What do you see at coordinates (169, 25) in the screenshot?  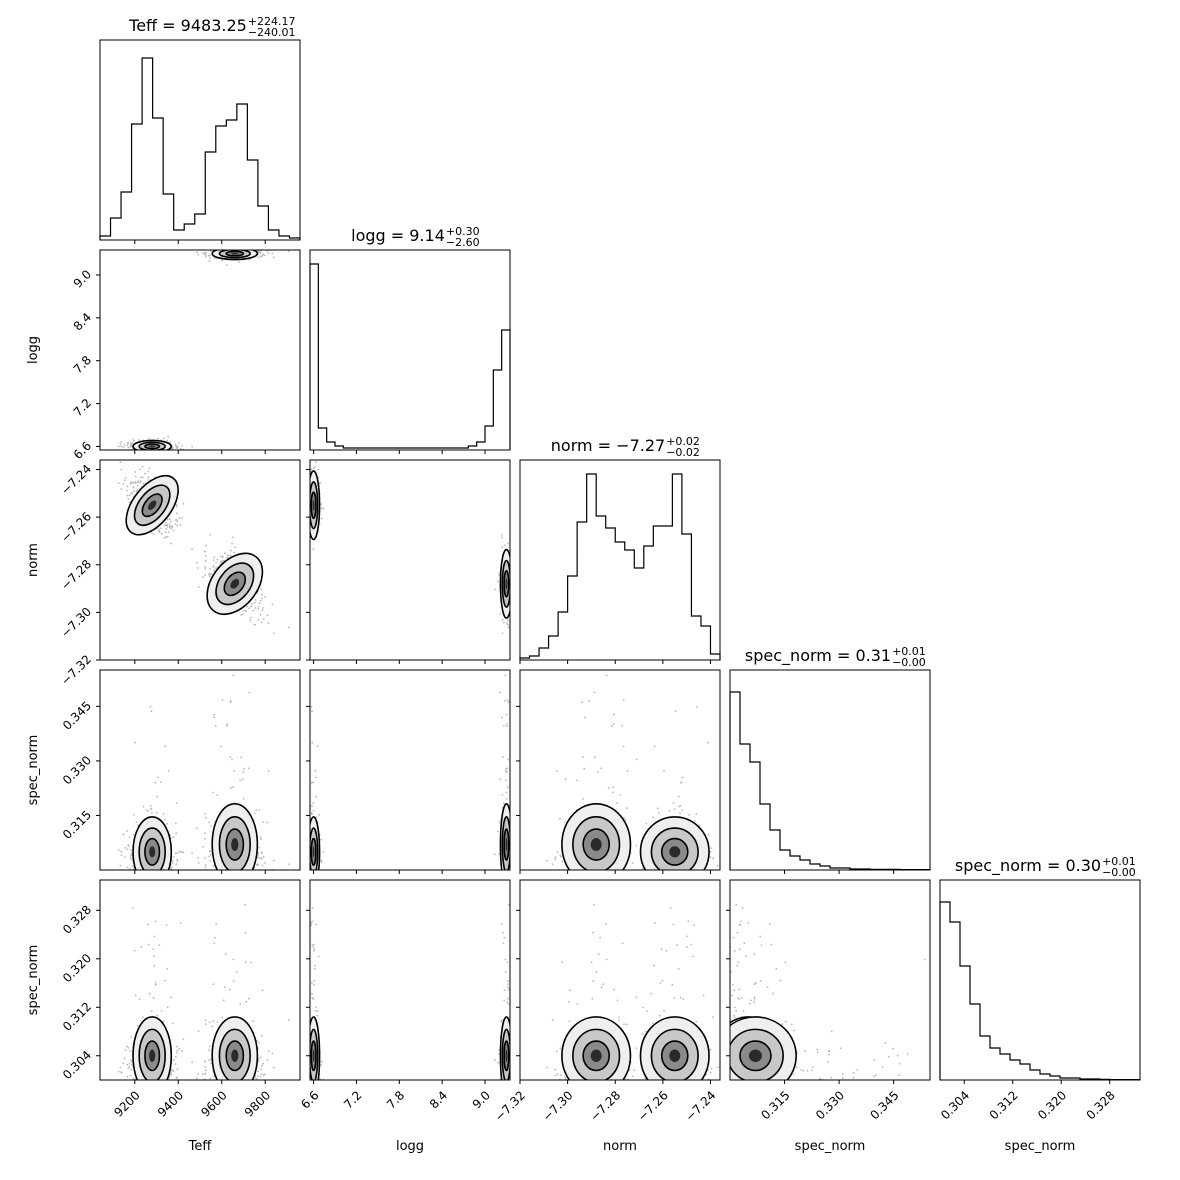 I see `title-equals: =` at bounding box center [169, 25].